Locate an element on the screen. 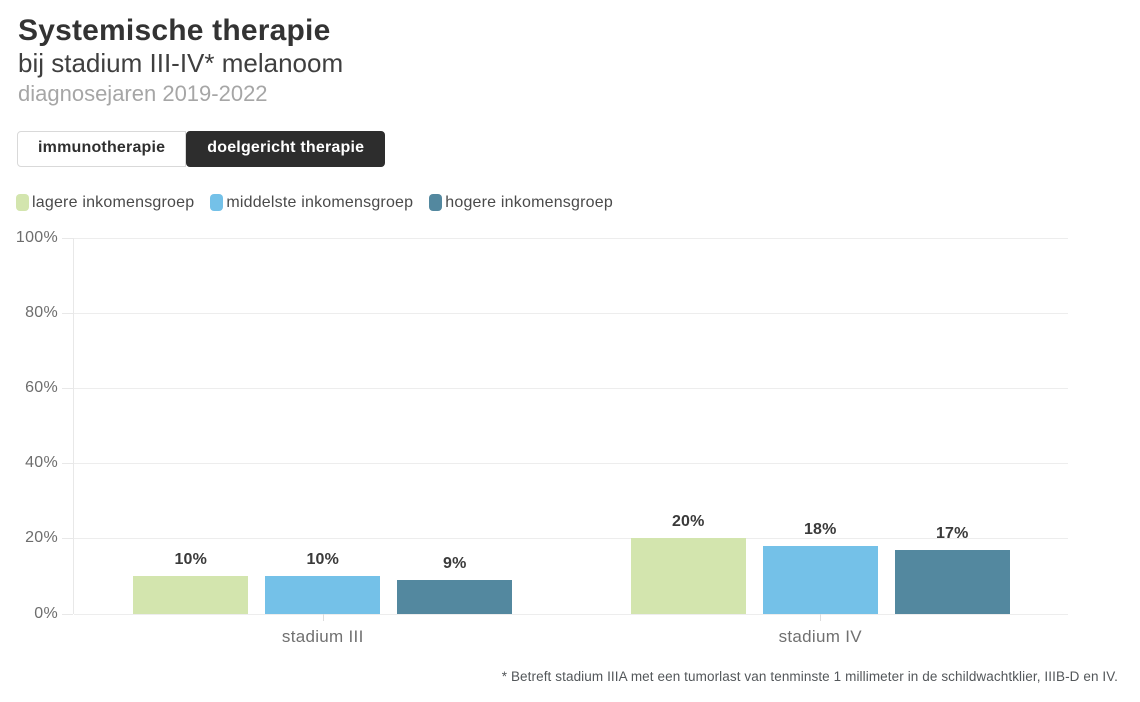 The width and height of the screenshot is (1140, 702). bar-lagere-stadium-IV is located at coordinates (688, 576).